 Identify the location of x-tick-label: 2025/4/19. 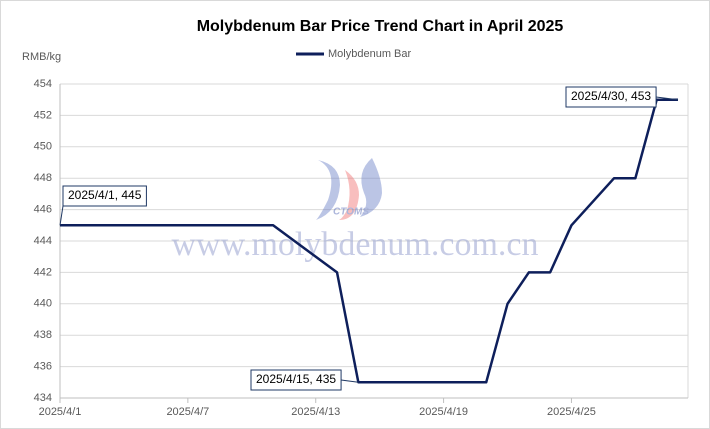
(443, 412).